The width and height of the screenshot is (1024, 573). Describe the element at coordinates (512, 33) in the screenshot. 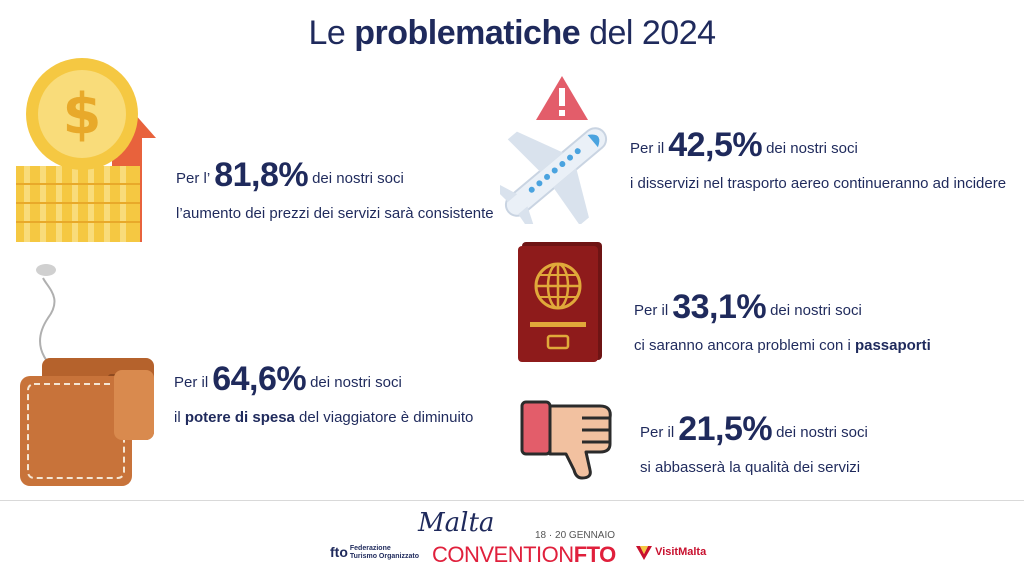

I see `page-title: Le problematiche del 2024` at that location.